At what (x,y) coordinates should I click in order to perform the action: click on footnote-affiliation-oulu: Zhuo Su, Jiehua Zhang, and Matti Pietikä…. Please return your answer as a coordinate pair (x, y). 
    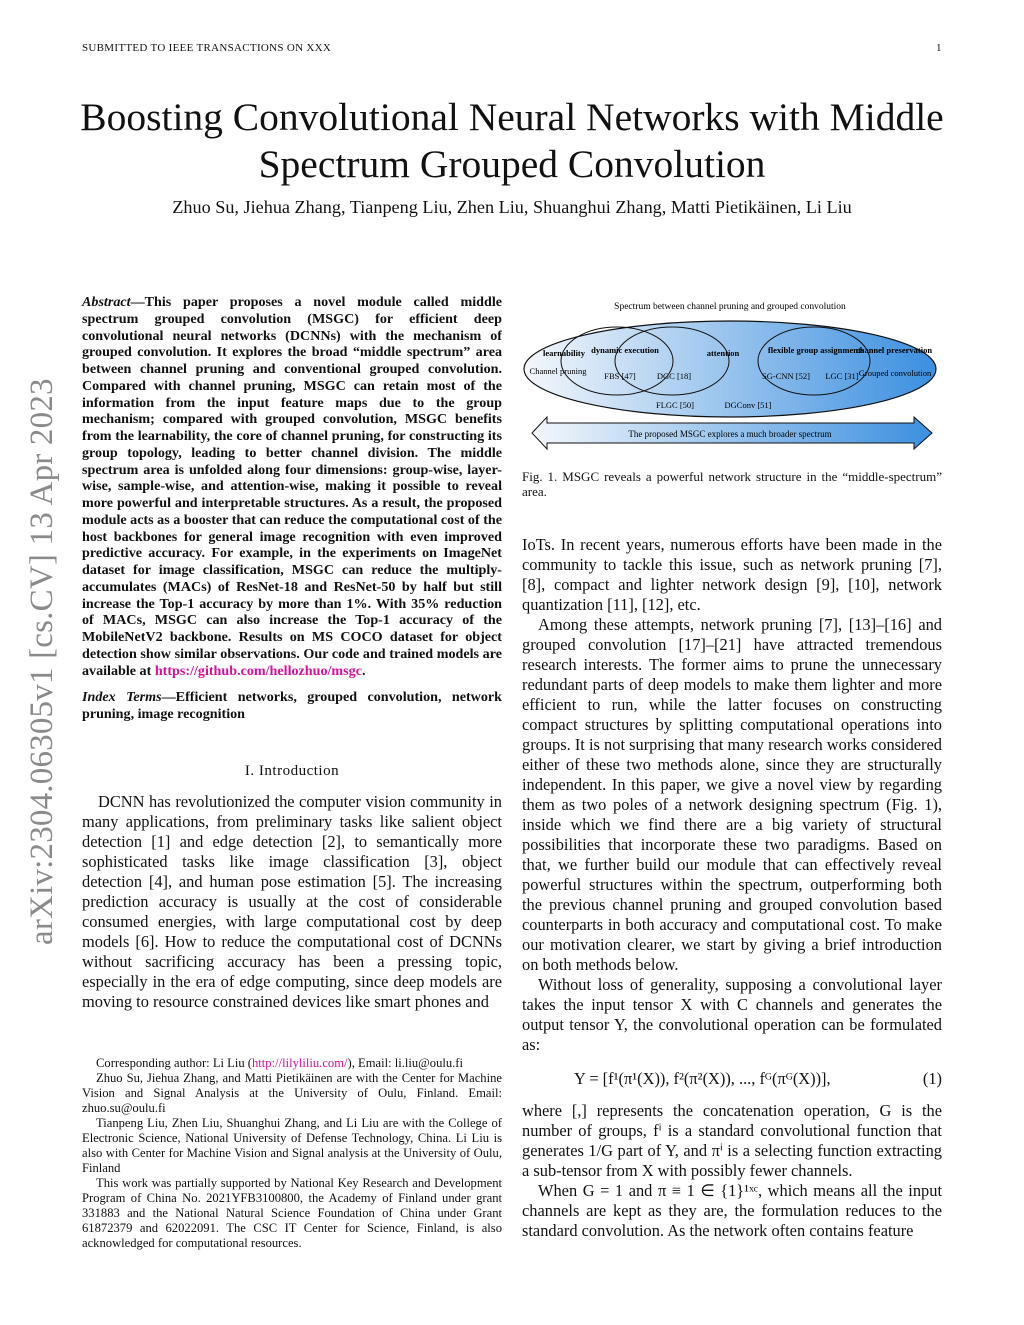
    Looking at the image, I should click on (292, 1093).